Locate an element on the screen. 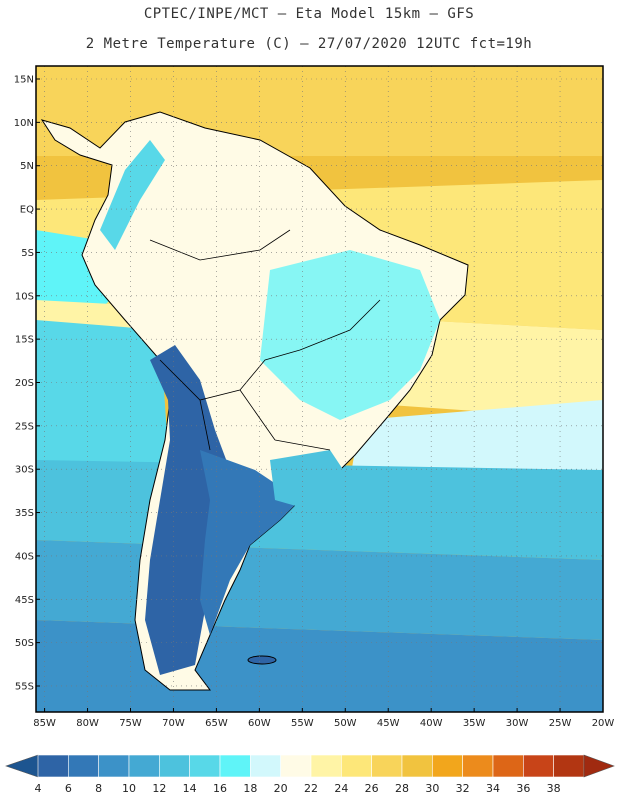 The height and width of the screenshot is (800, 618). colorbar-level-label: 16 is located at coordinates (220, 788).